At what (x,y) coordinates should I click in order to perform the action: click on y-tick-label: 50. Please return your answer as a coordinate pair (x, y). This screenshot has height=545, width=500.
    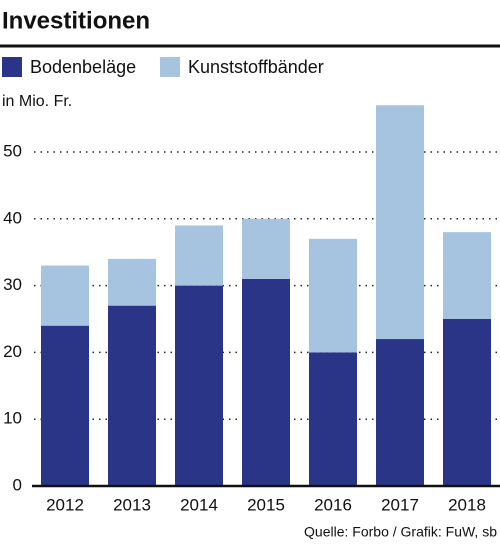
    Looking at the image, I should click on (12, 150).